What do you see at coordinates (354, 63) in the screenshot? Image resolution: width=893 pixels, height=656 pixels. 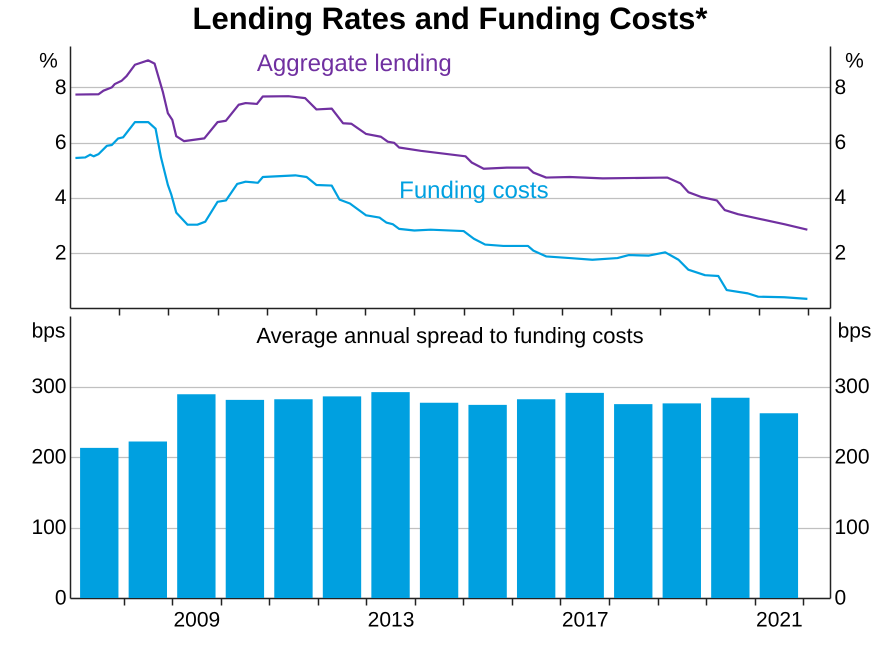 I see `series-label: Aggregate lending` at bounding box center [354, 63].